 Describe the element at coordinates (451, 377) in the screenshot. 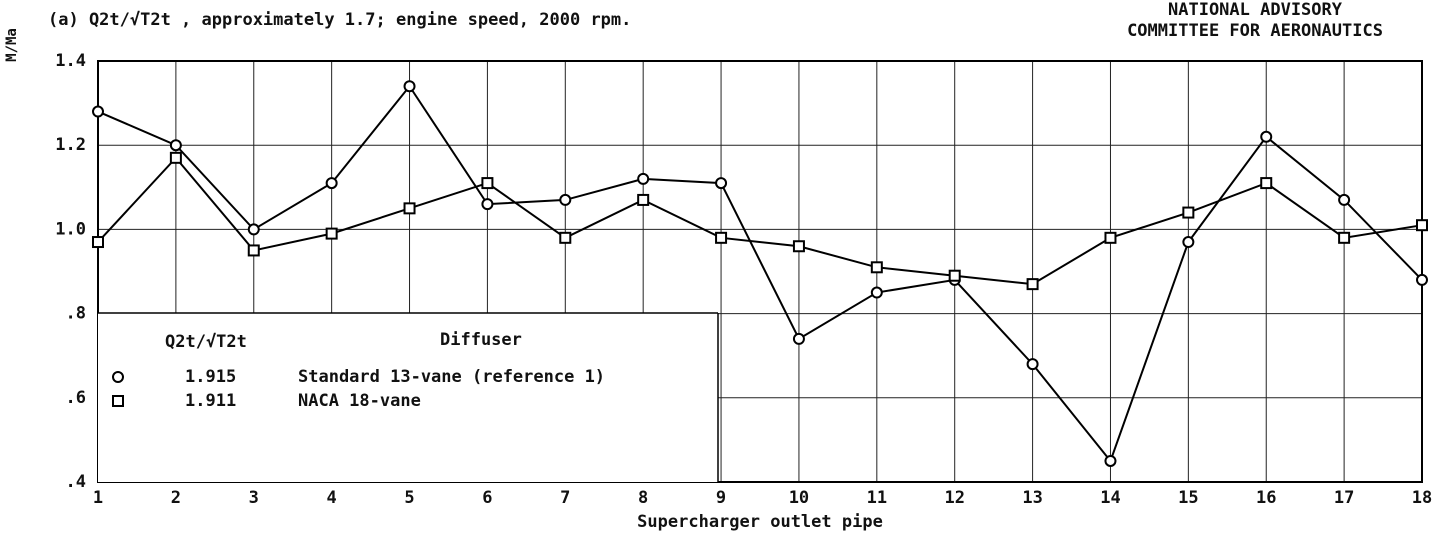

I see `legend-label: Standard 13-vane (reference 1)` at that location.